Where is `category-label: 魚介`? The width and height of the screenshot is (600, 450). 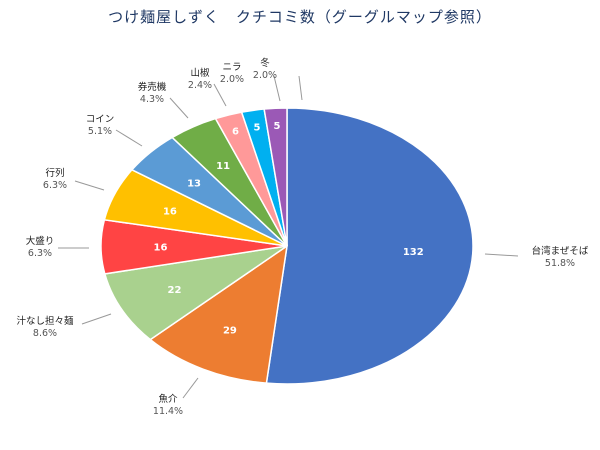
category-label: 魚介 is located at coordinates (168, 399).